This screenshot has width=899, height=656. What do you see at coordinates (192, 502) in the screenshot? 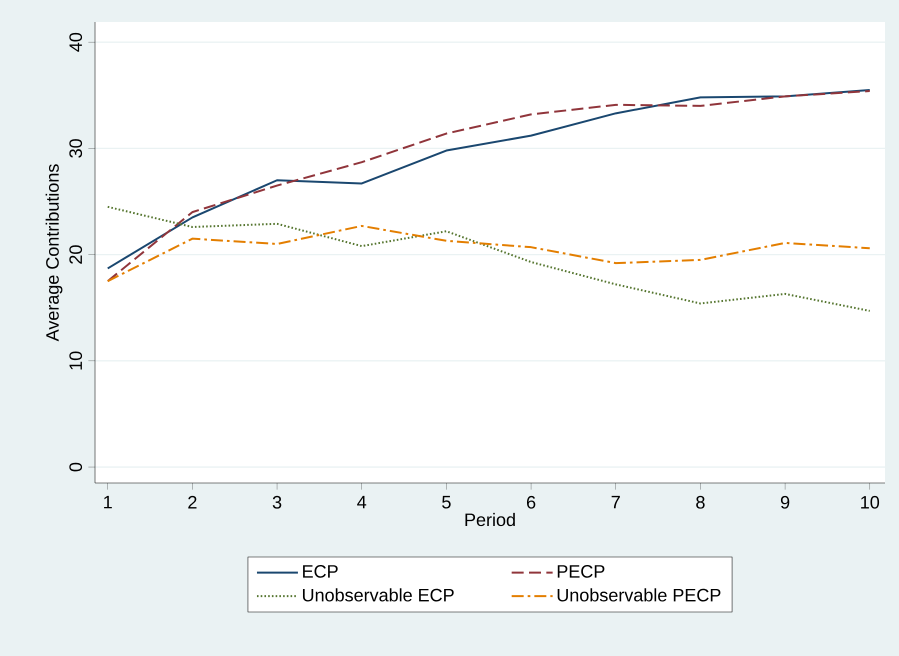
I see `x-tick-label: 2` at bounding box center [192, 502].